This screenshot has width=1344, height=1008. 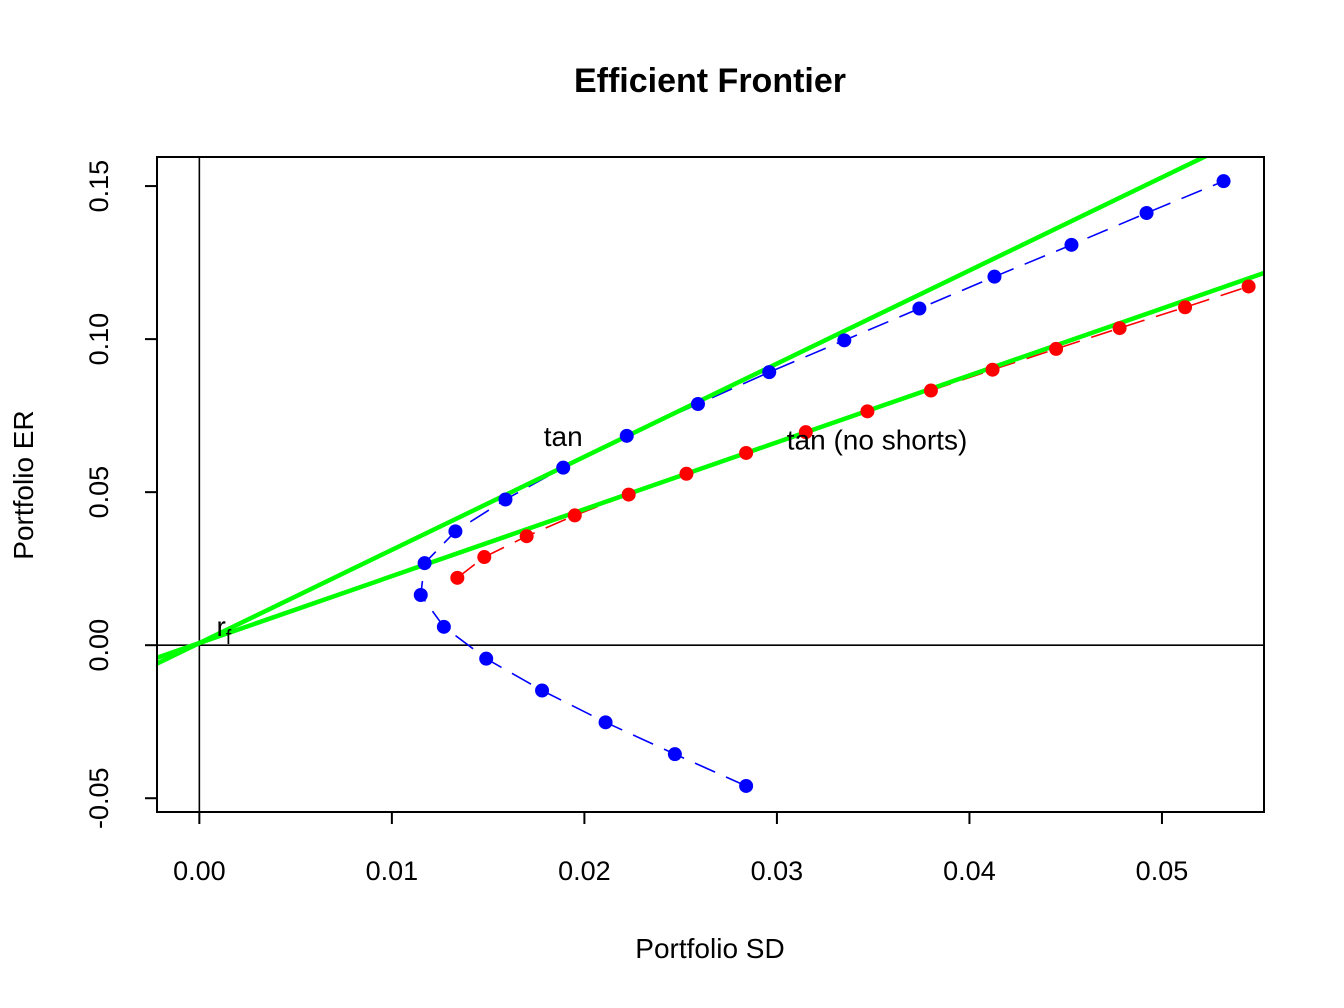 I want to click on y-tick-label: 0.15, so click(x=99, y=186).